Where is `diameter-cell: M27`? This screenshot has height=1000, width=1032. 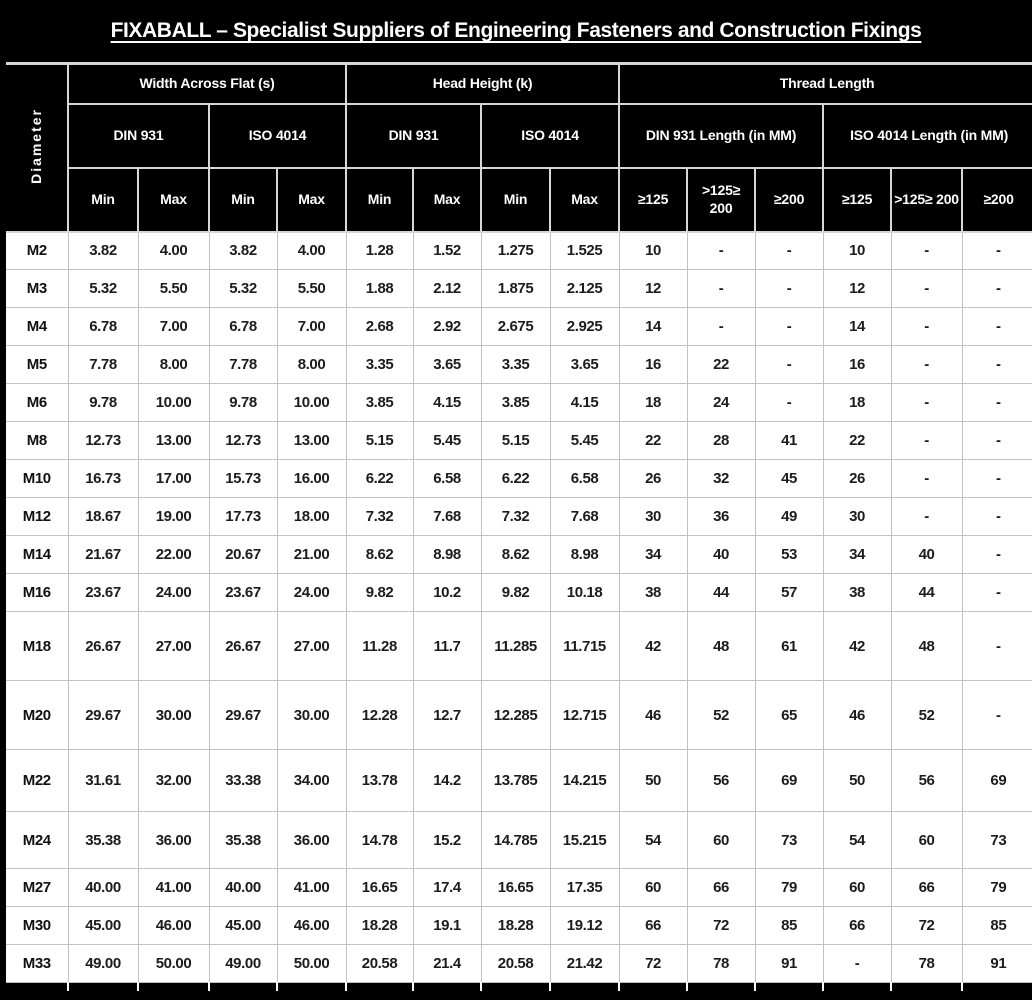 diameter-cell: M27 is located at coordinates (37, 887).